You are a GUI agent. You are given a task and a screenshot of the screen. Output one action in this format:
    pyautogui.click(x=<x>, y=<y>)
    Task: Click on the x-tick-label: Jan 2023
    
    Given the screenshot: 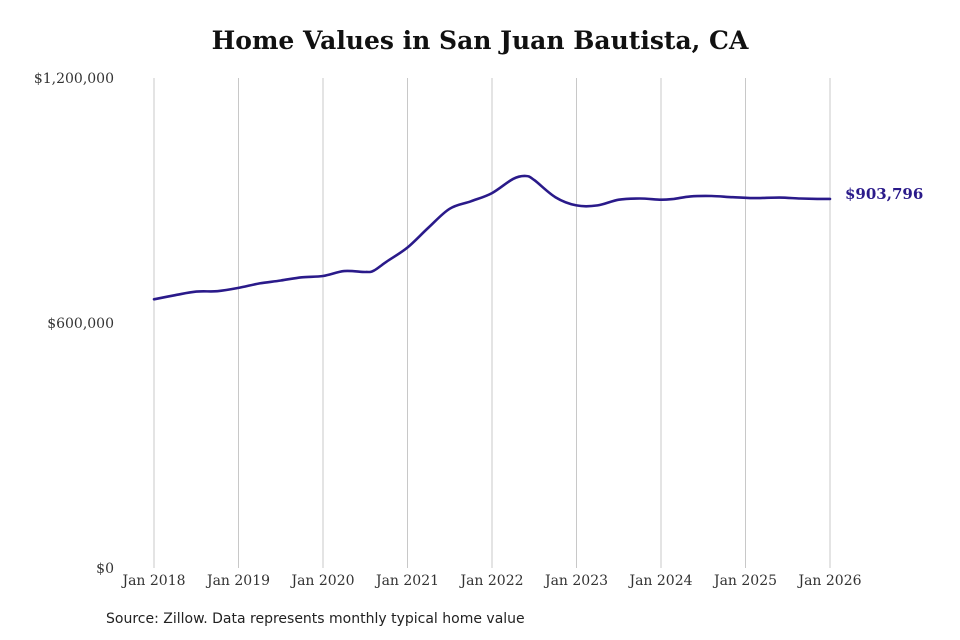 What is the action you would take?
    pyautogui.click(x=575, y=581)
    